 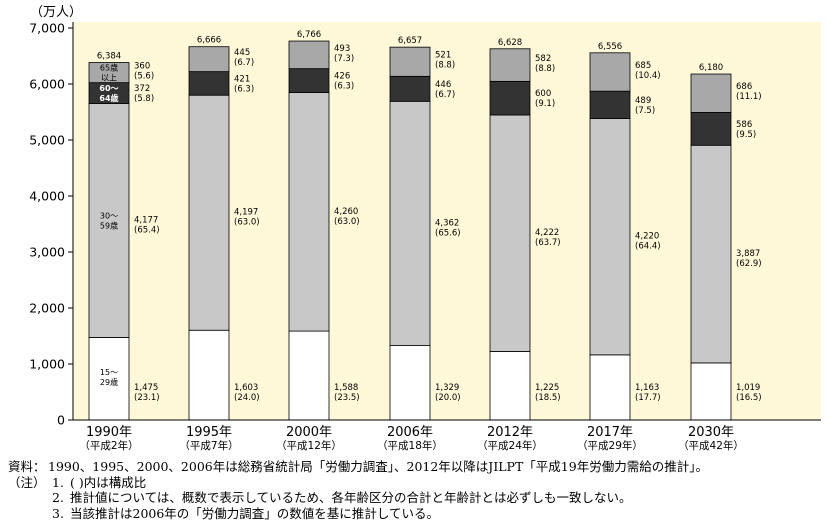 I want to click on pct-label: (5.6), so click(x=144, y=77).